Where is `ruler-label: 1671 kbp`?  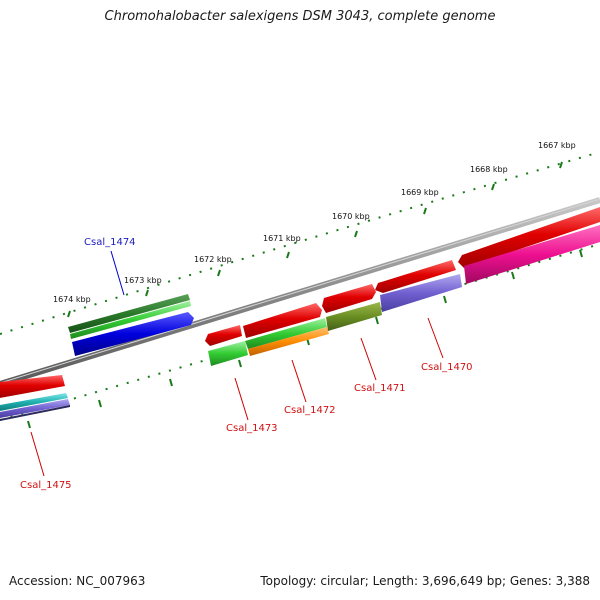 ruler-label: 1671 kbp is located at coordinates (282, 238).